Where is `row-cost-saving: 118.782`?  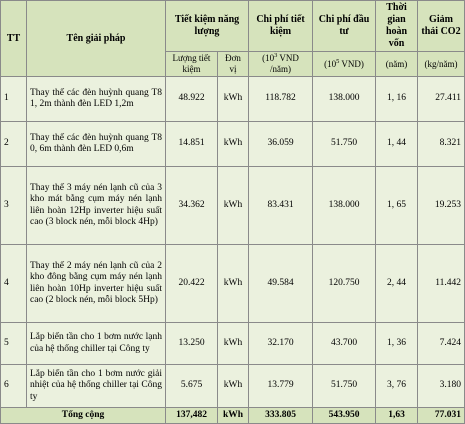 row-cost-saving: 118.782 is located at coordinates (280, 99).